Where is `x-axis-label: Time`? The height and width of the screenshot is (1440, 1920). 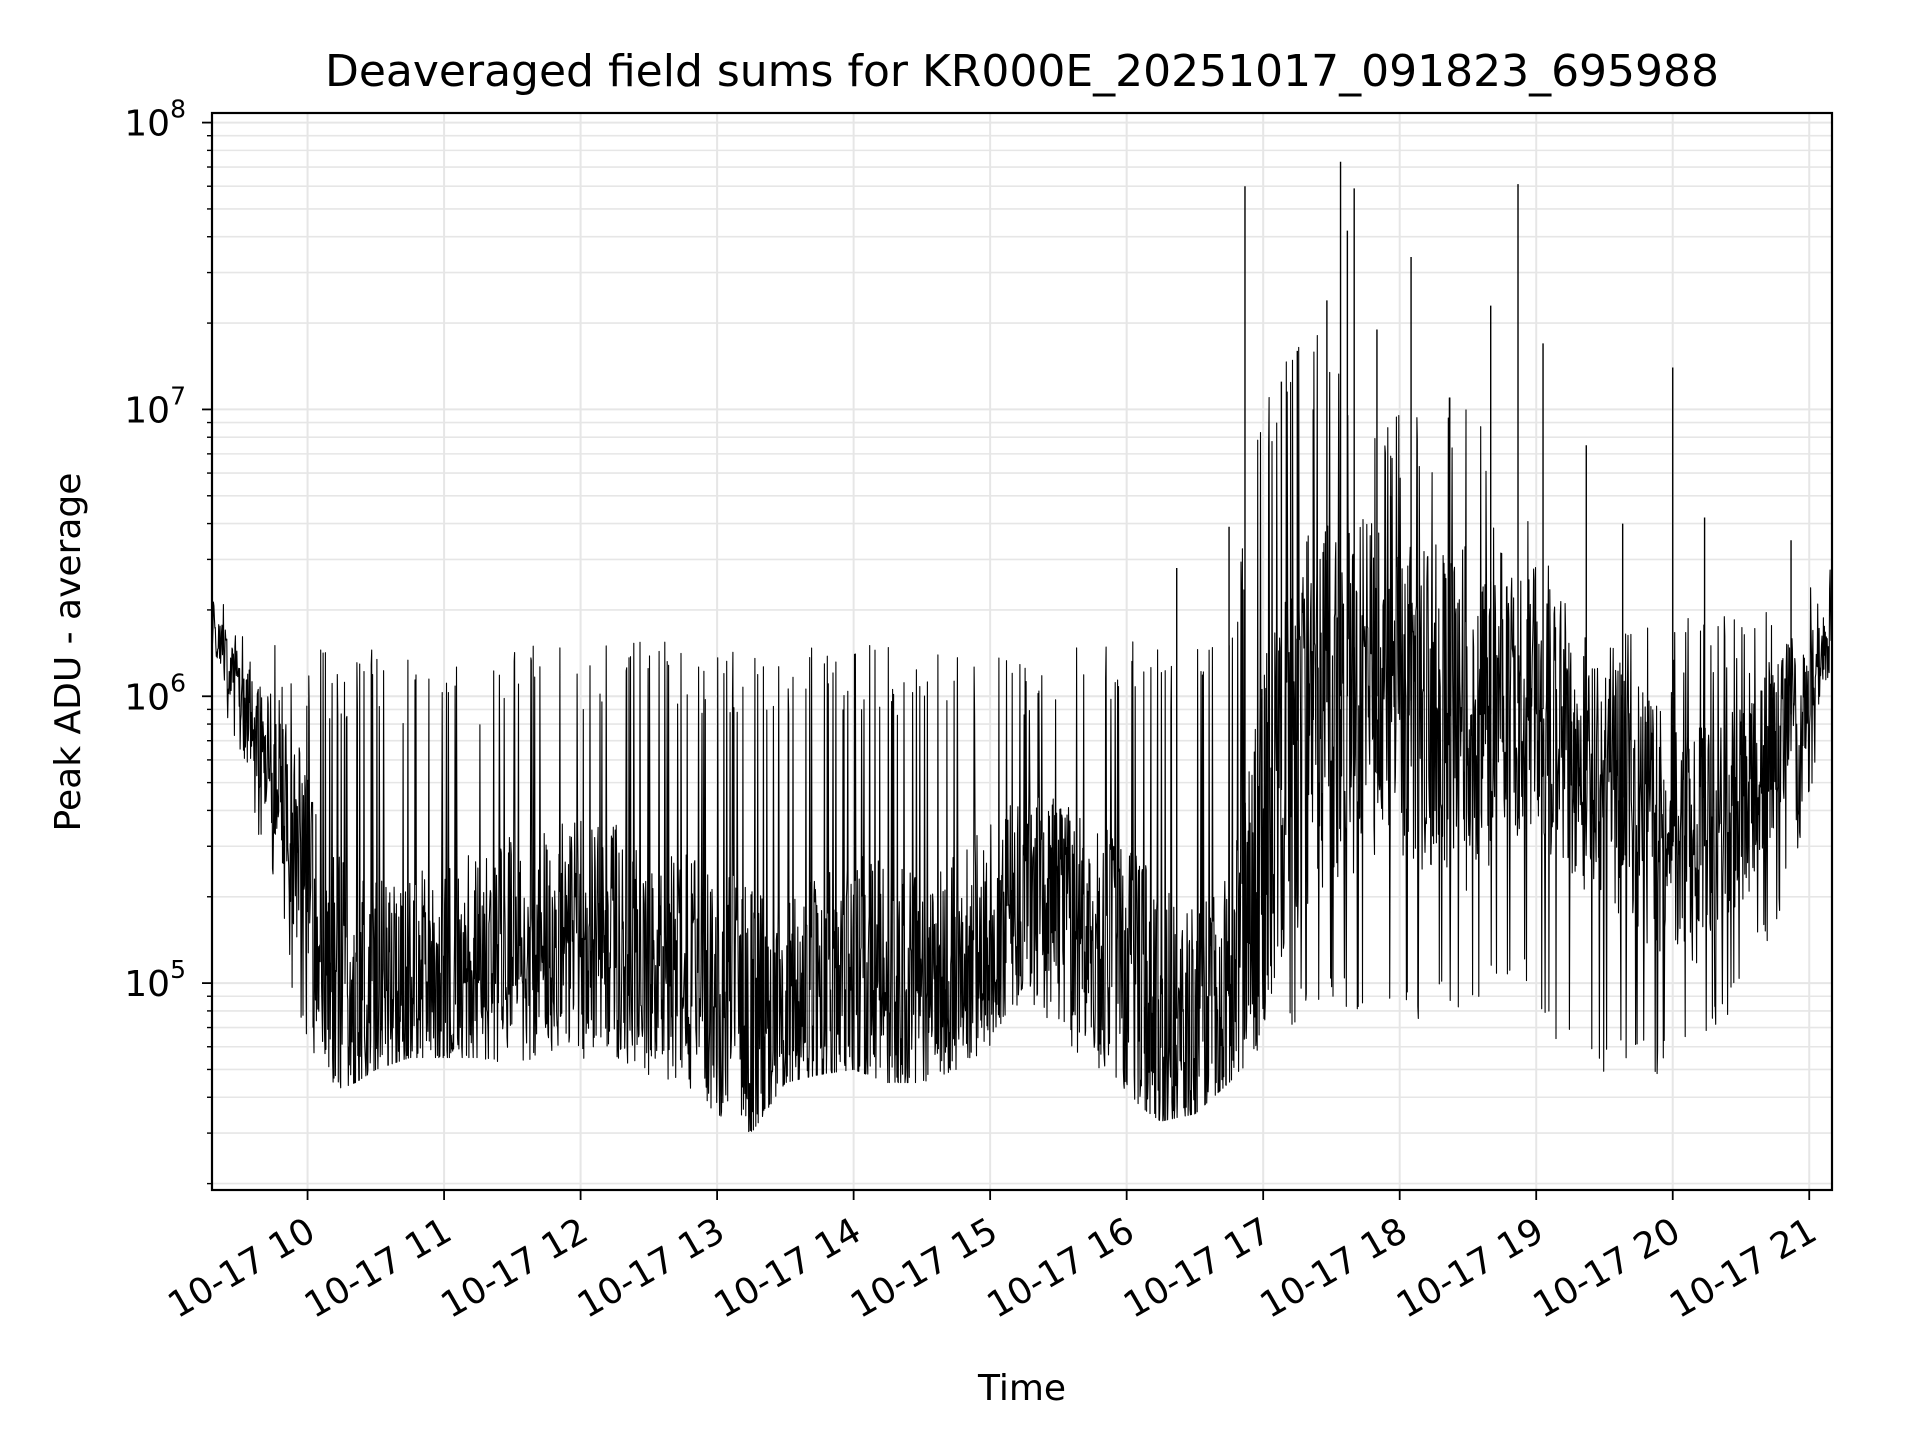 x-axis-label: Time is located at coordinates (1021, 1388).